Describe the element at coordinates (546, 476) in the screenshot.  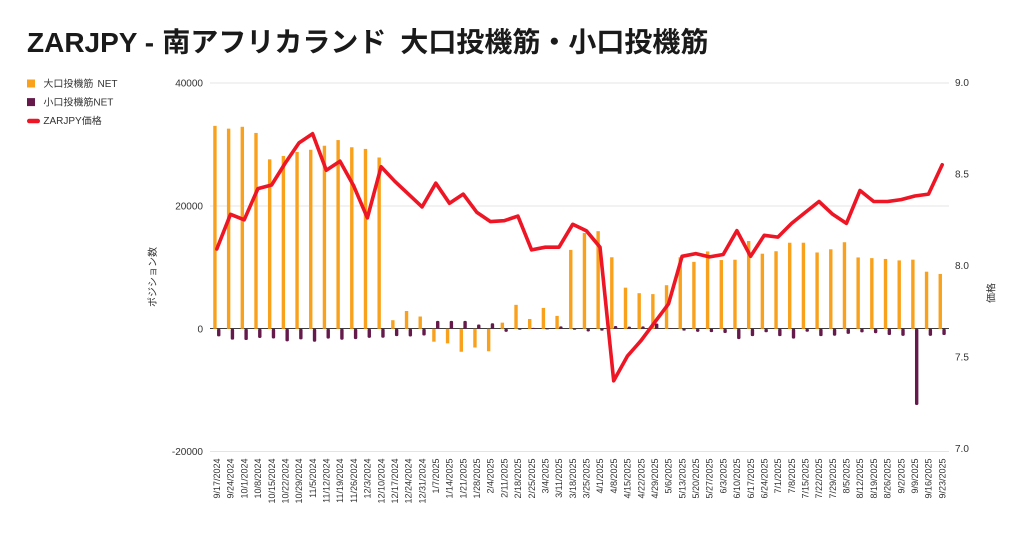
I see `svg-text: 3/4/2025` at that location.